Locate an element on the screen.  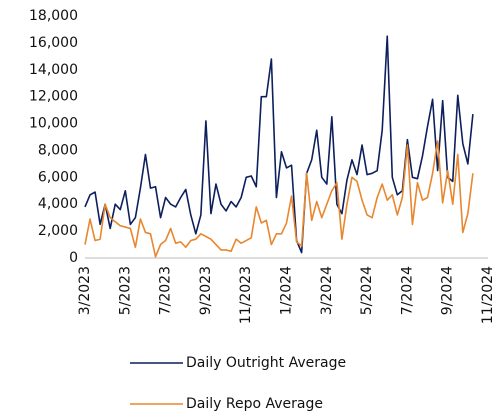
legend-label: Daily Repo Average is located at coordinates (254, 404).